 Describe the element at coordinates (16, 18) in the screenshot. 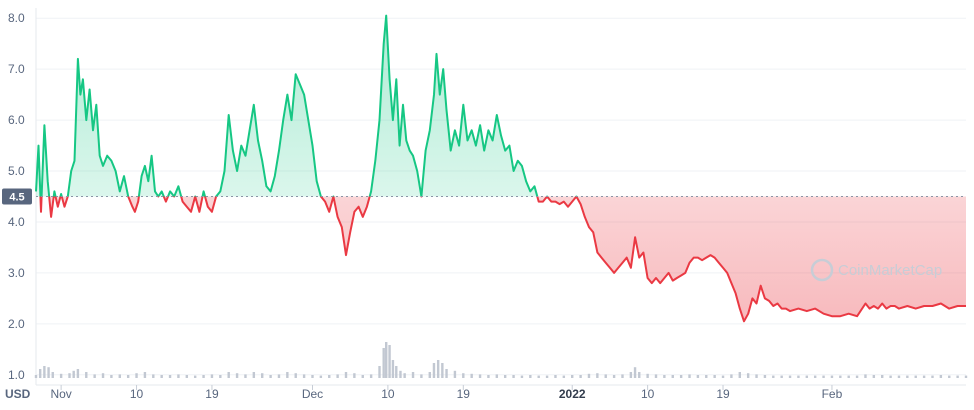

I see `y-tick-label: 8.0` at that location.